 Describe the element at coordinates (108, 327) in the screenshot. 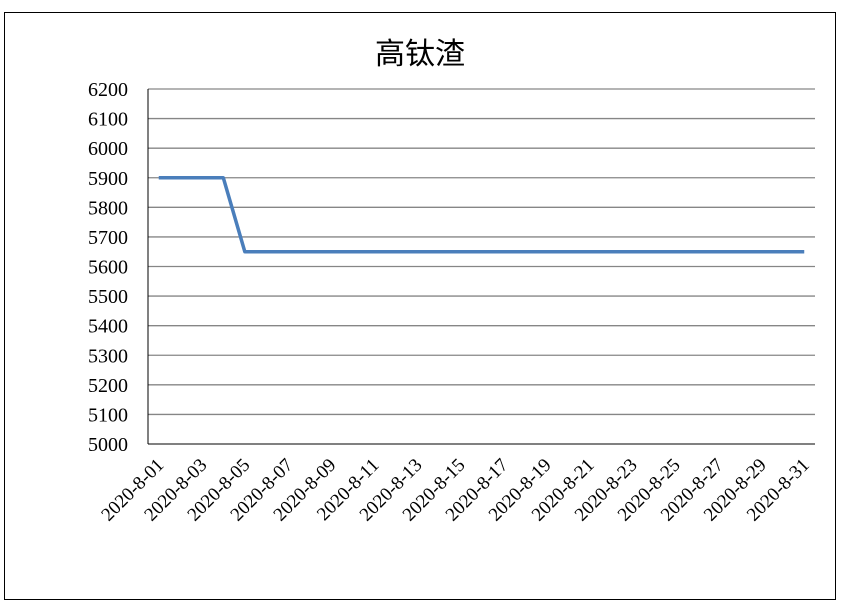

I see `y-tick-label: 5400` at that location.